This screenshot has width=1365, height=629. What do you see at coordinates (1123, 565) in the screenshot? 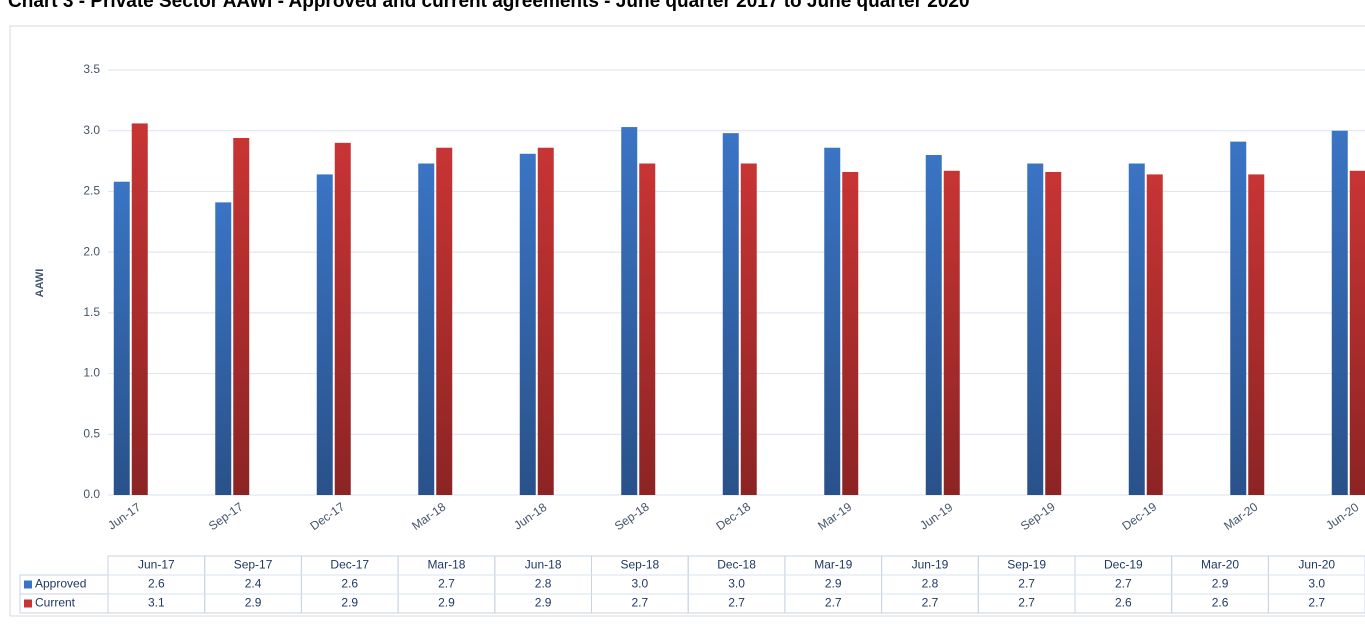
I see `table-header: Dec-19` at bounding box center [1123, 565].